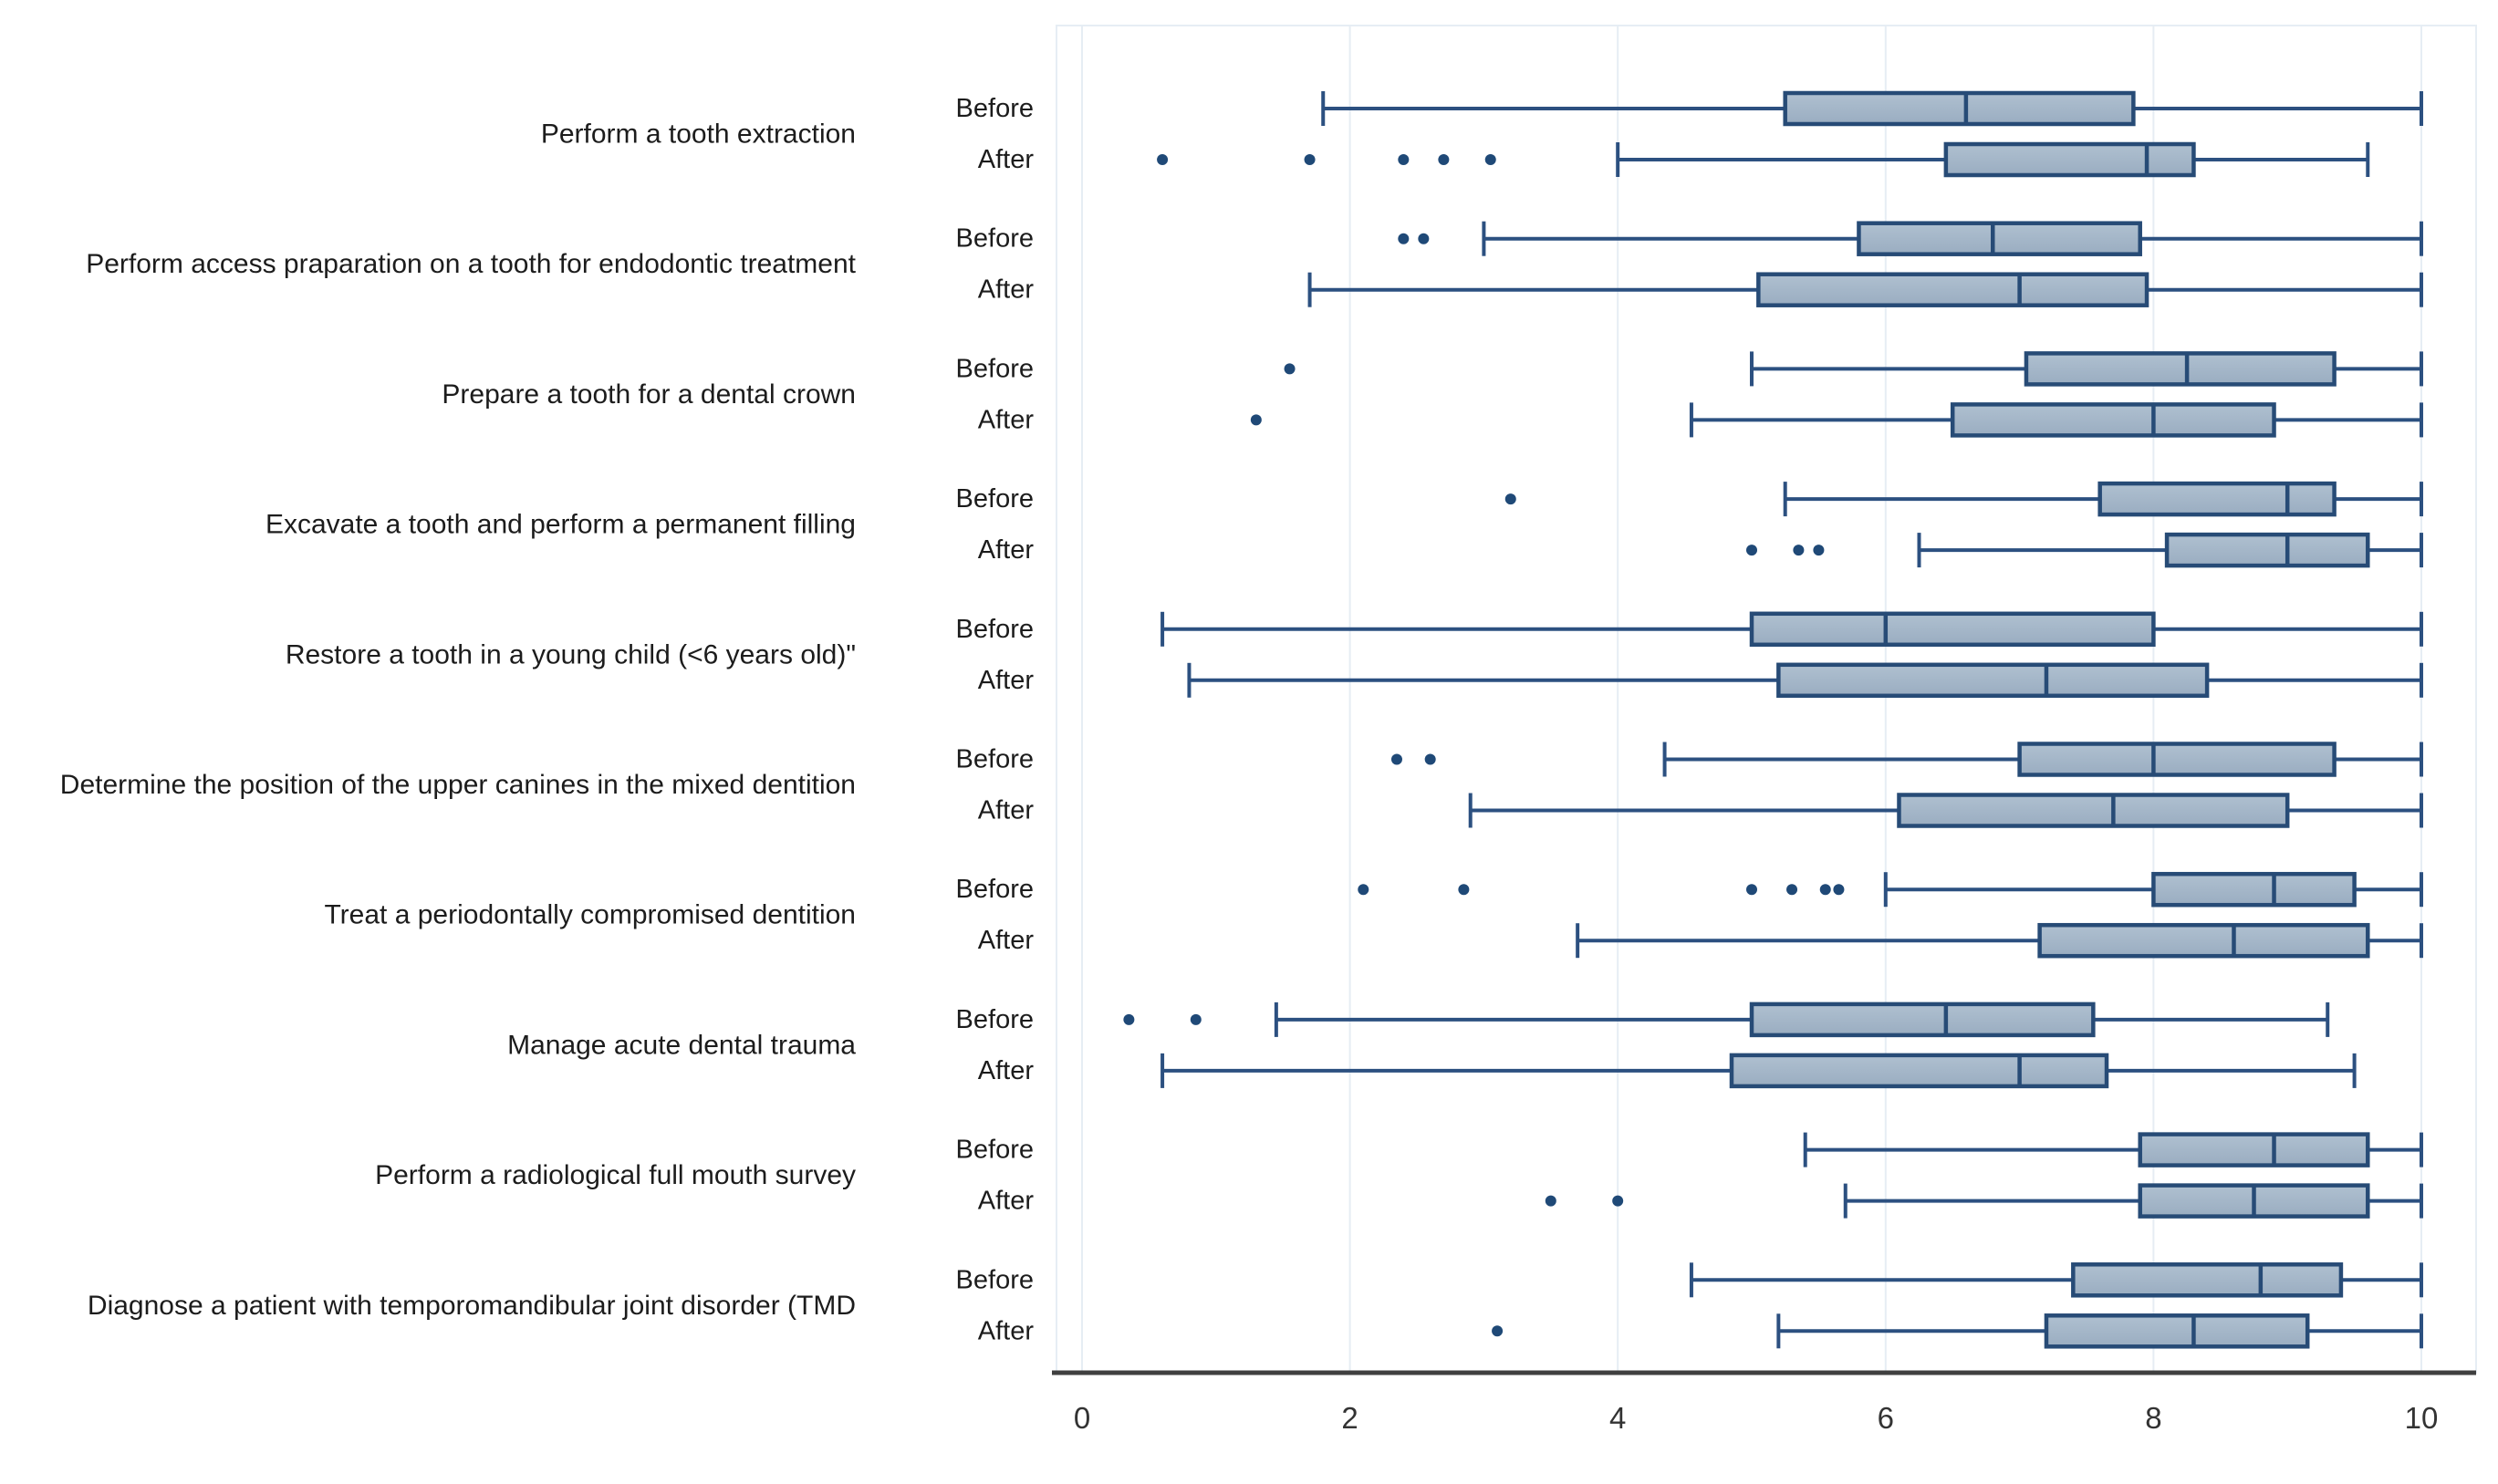  What do you see at coordinates (615, 1175) in the screenshot?
I see `category-label: Perform a radiological full mouth survey` at bounding box center [615, 1175].